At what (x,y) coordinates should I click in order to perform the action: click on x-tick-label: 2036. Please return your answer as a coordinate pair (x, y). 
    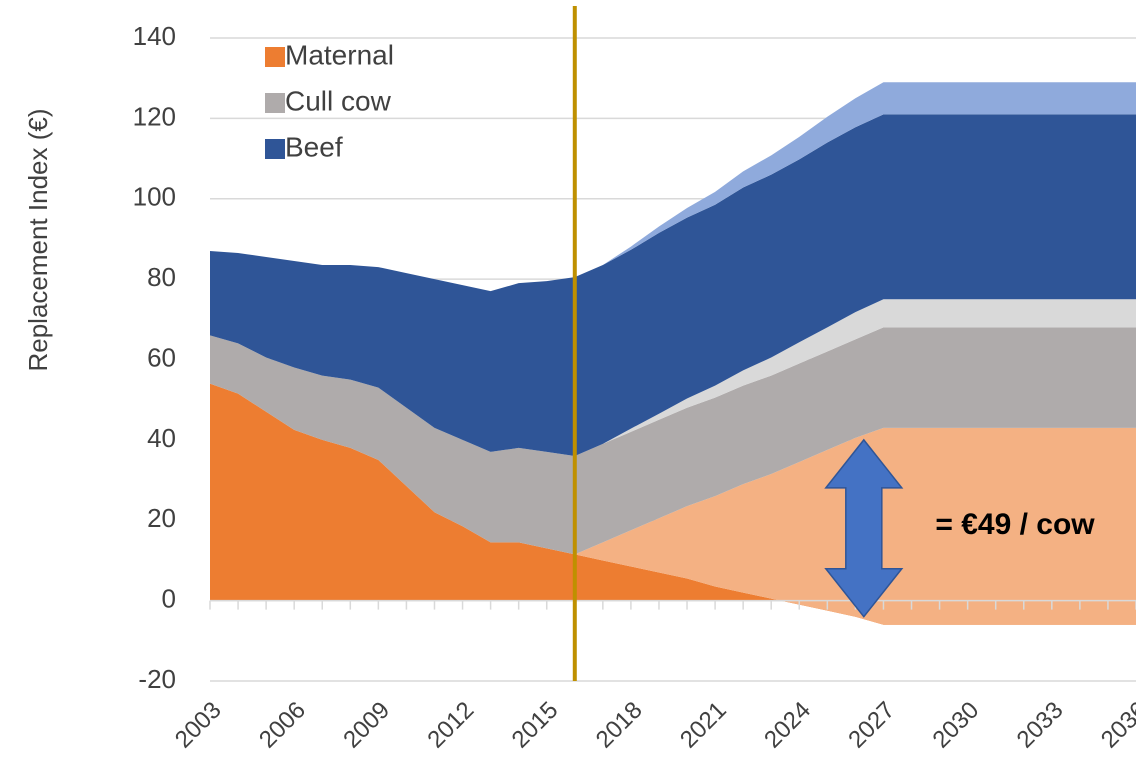
    Looking at the image, I should click on (1116, 725).